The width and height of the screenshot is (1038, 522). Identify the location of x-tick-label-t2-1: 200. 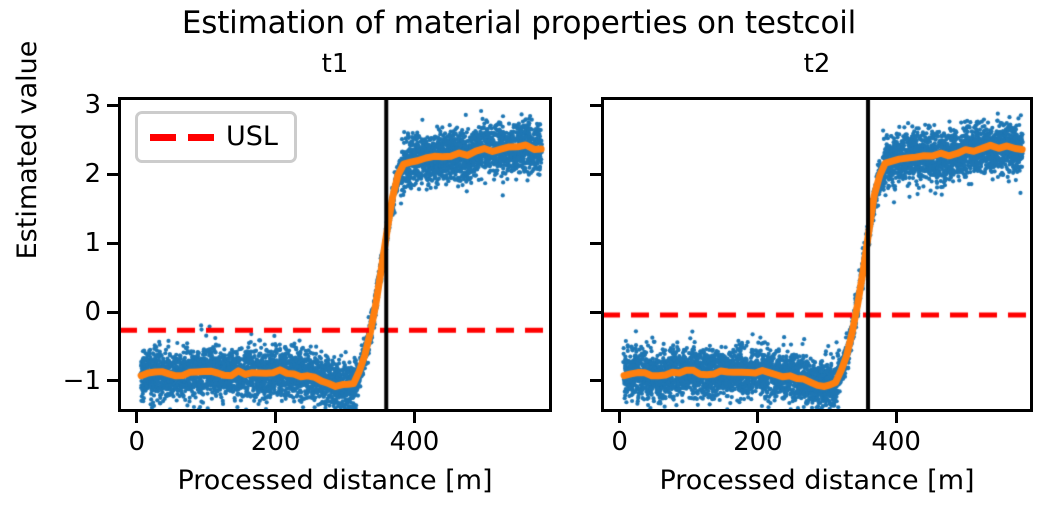
(758, 442).